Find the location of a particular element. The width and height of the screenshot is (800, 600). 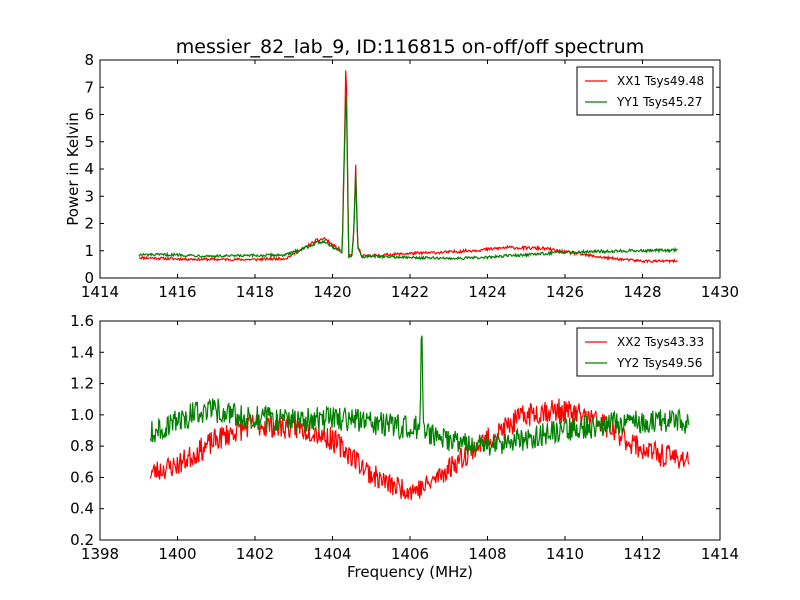

x-tick-label: 1420 is located at coordinates (332, 292).